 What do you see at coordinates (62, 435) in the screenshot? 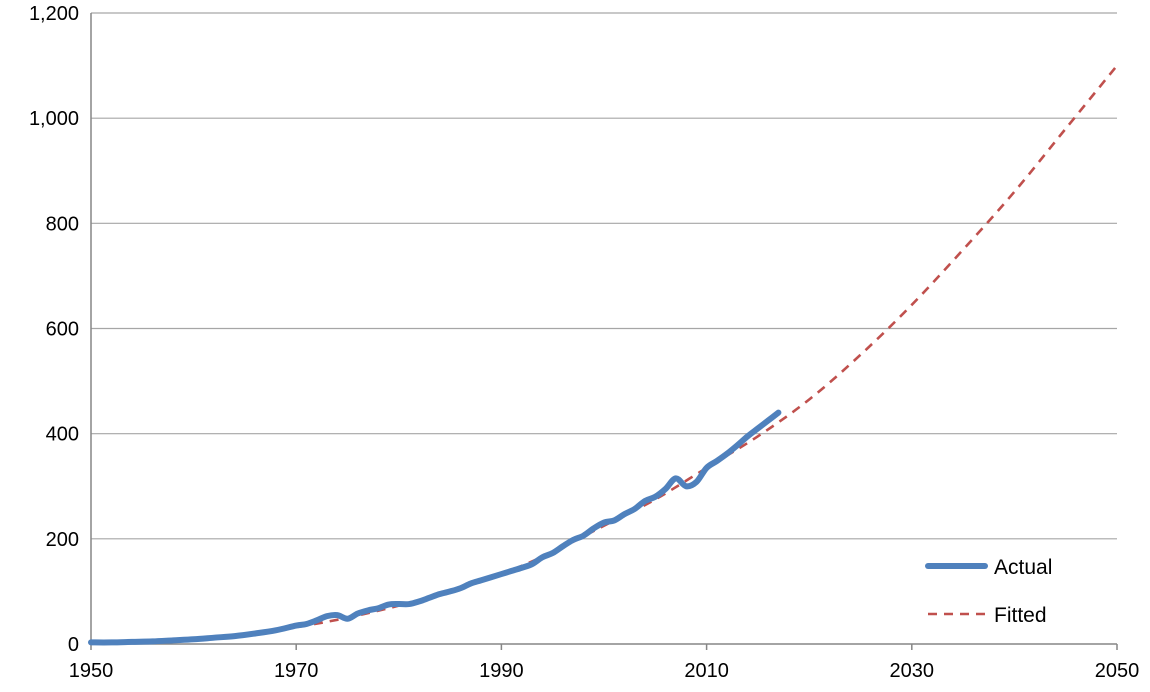
I see `y-tick-label: 400` at bounding box center [62, 435].